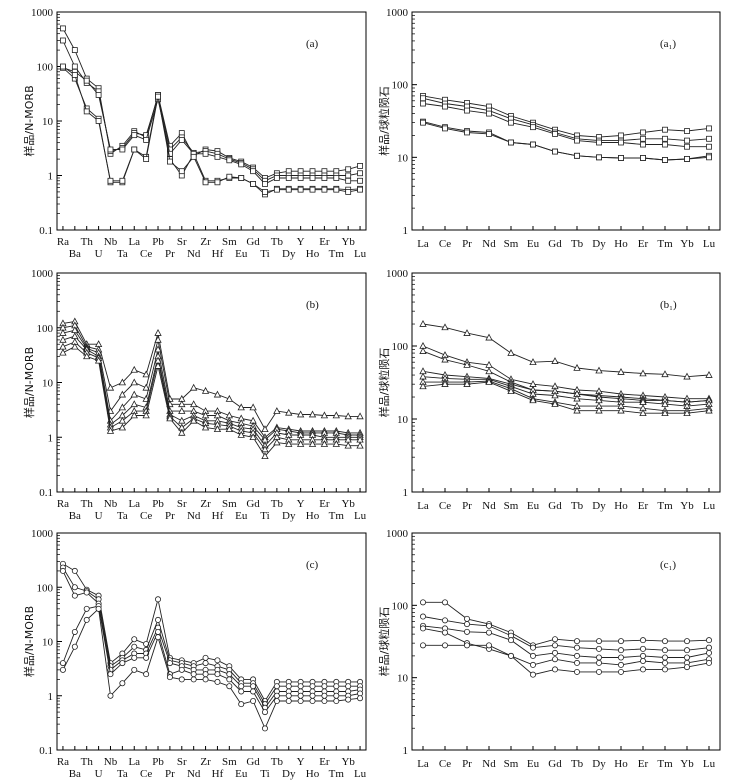  Describe the element at coordinates (566, 641) in the screenshot. I see `plot-frame` at that location.